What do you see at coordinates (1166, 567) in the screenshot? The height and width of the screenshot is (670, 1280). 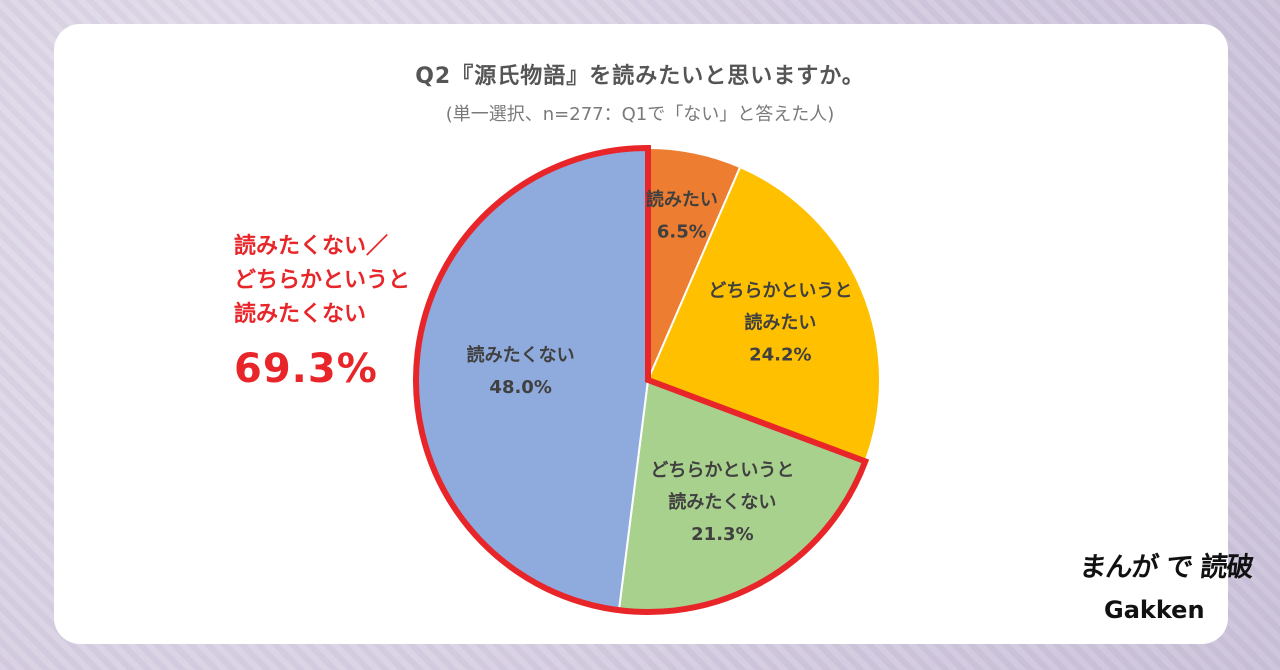 I see `manga-de-dokuha-logo: まんが で 読破` at bounding box center [1166, 567].